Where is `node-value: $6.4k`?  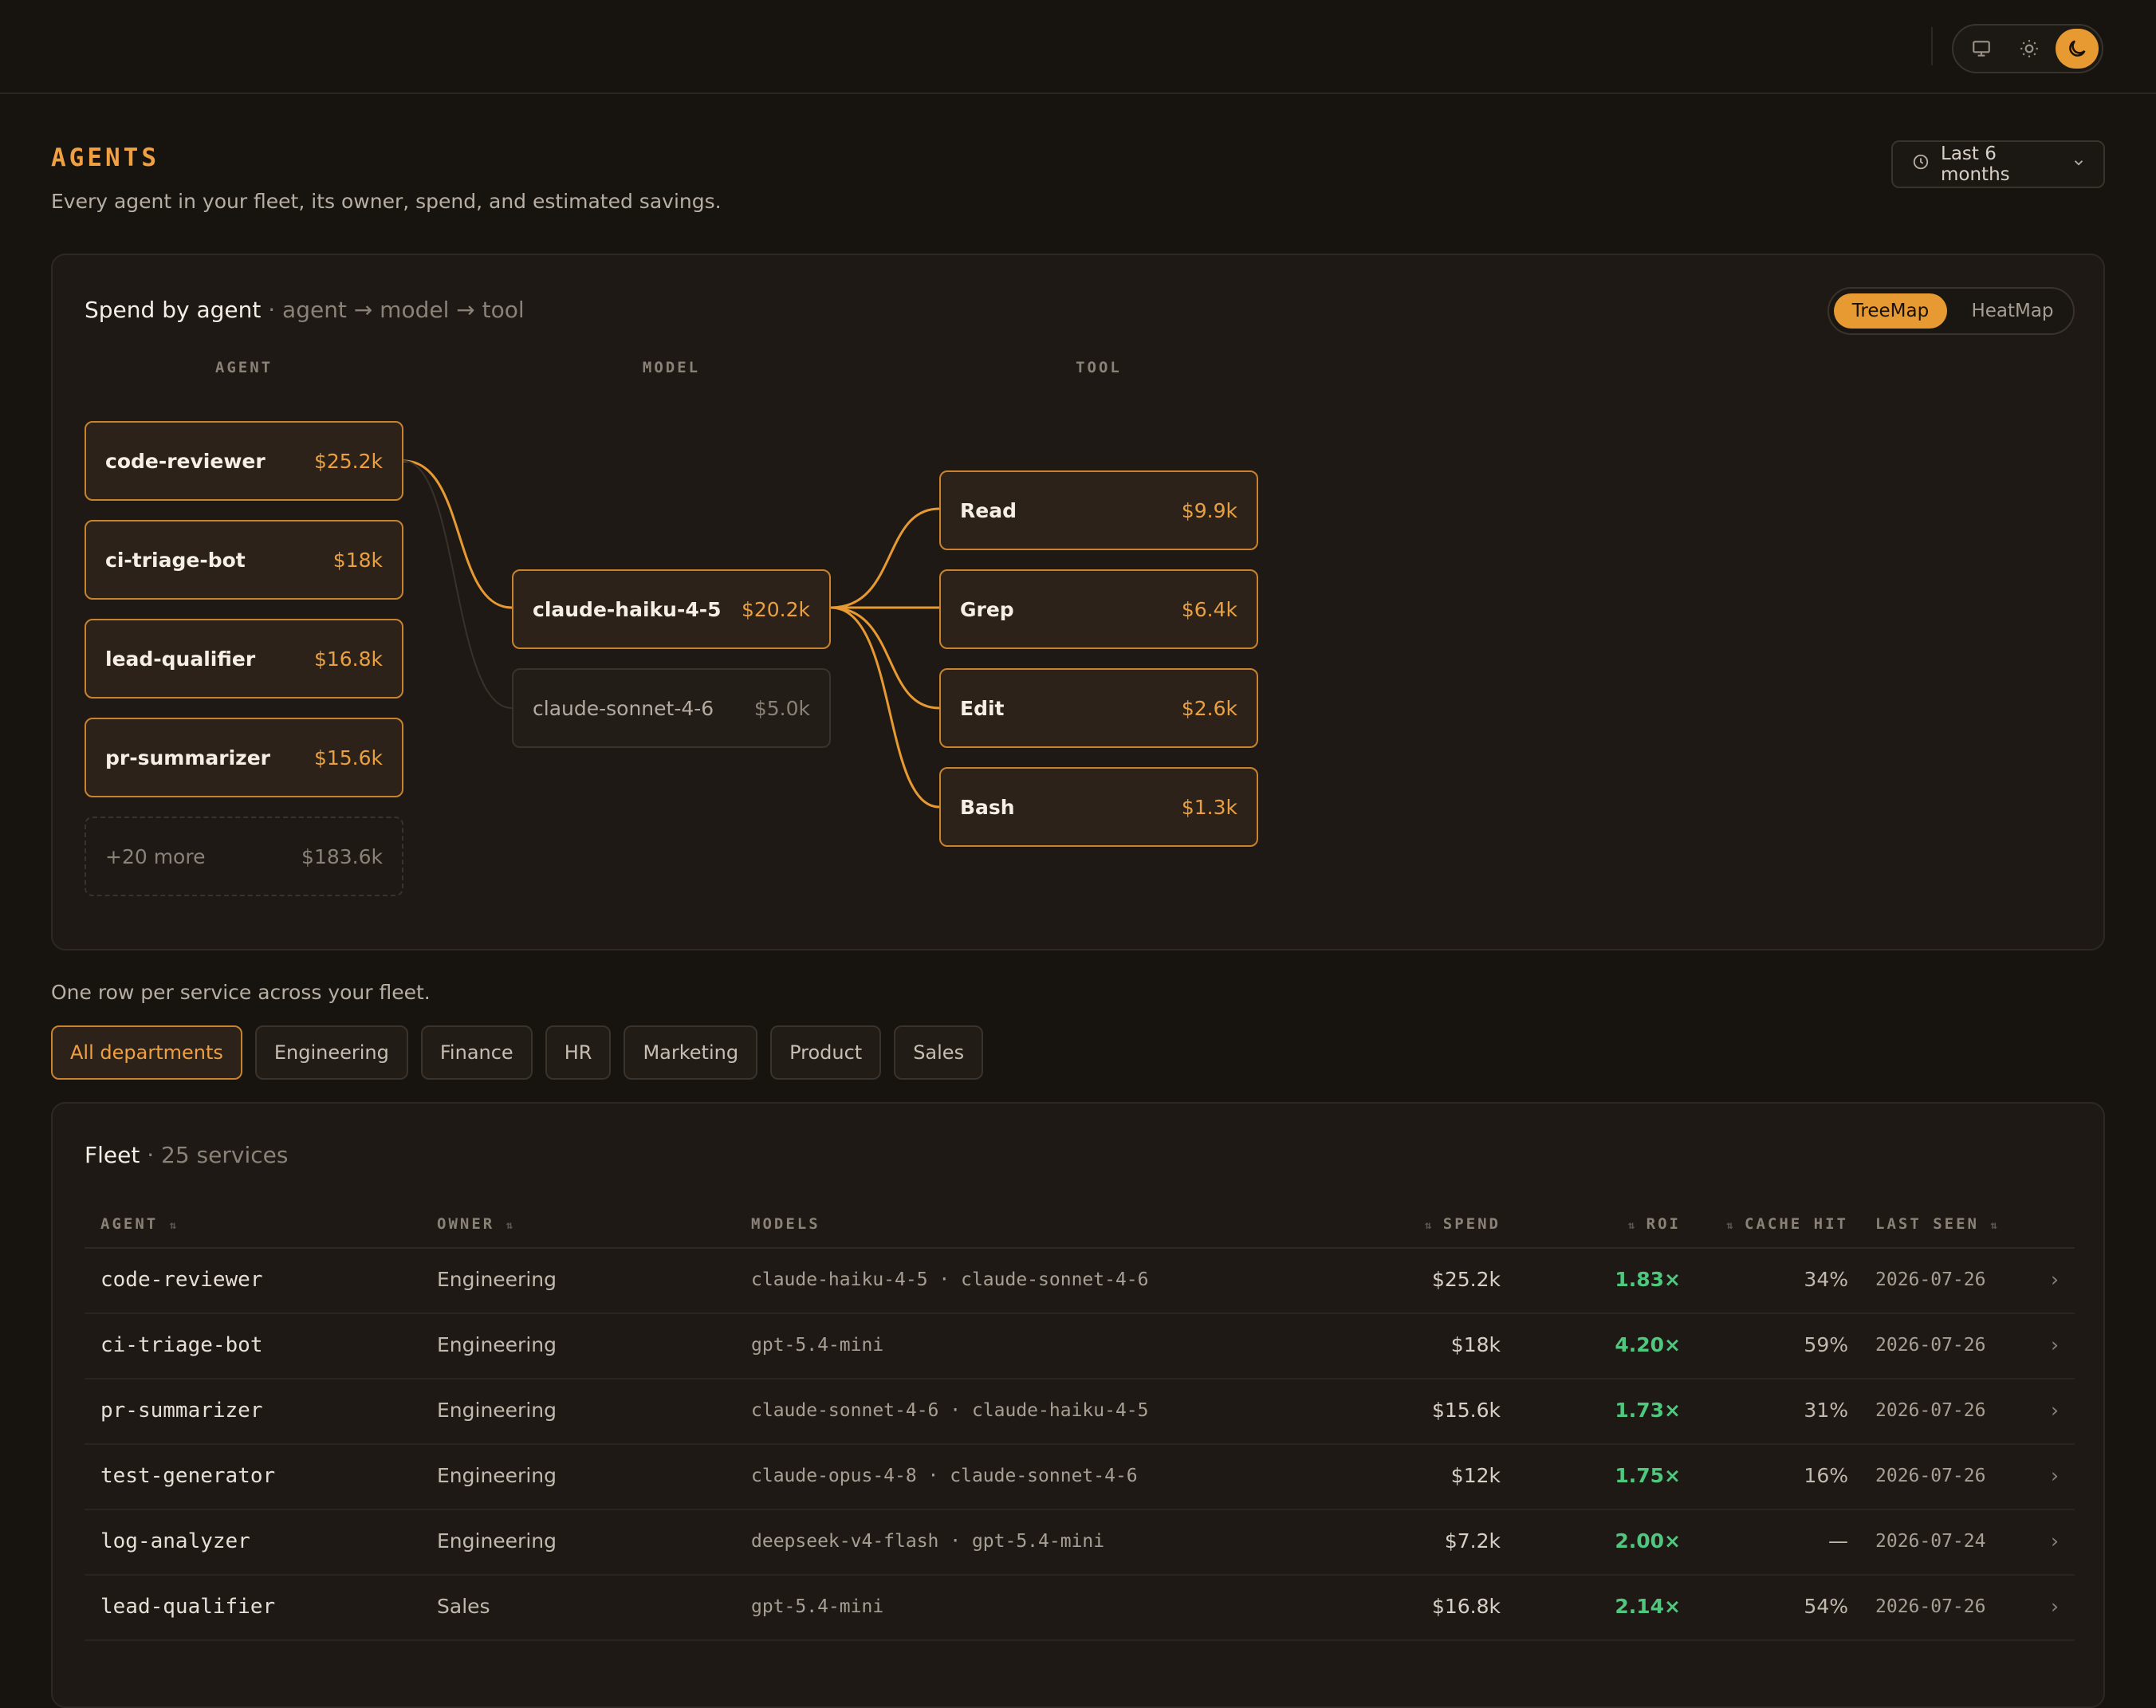
node-value: $6.4k is located at coordinates (1209, 609).